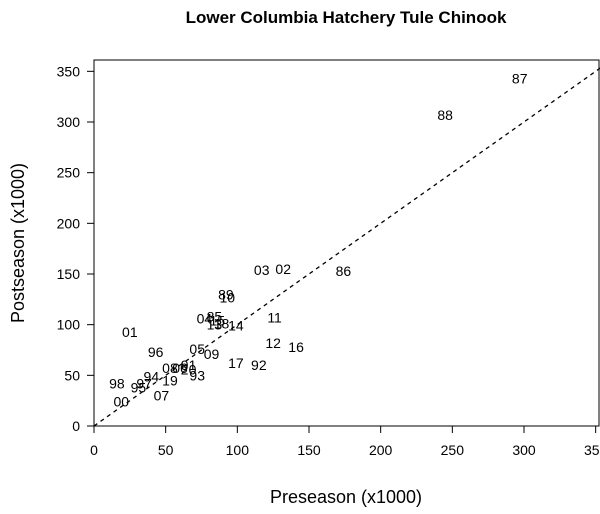  I want to click on point-label-97: 97, so click(144, 383).